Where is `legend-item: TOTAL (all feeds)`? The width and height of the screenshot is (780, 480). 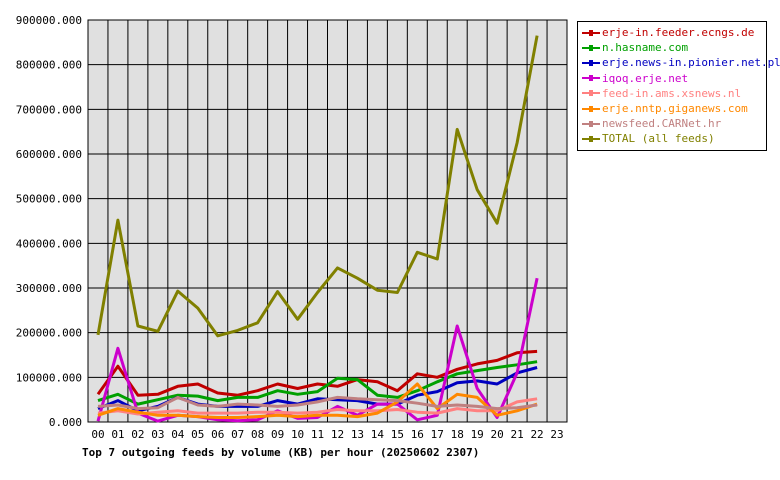 legend-item: TOTAL (all feeds) is located at coordinates (648, 138).